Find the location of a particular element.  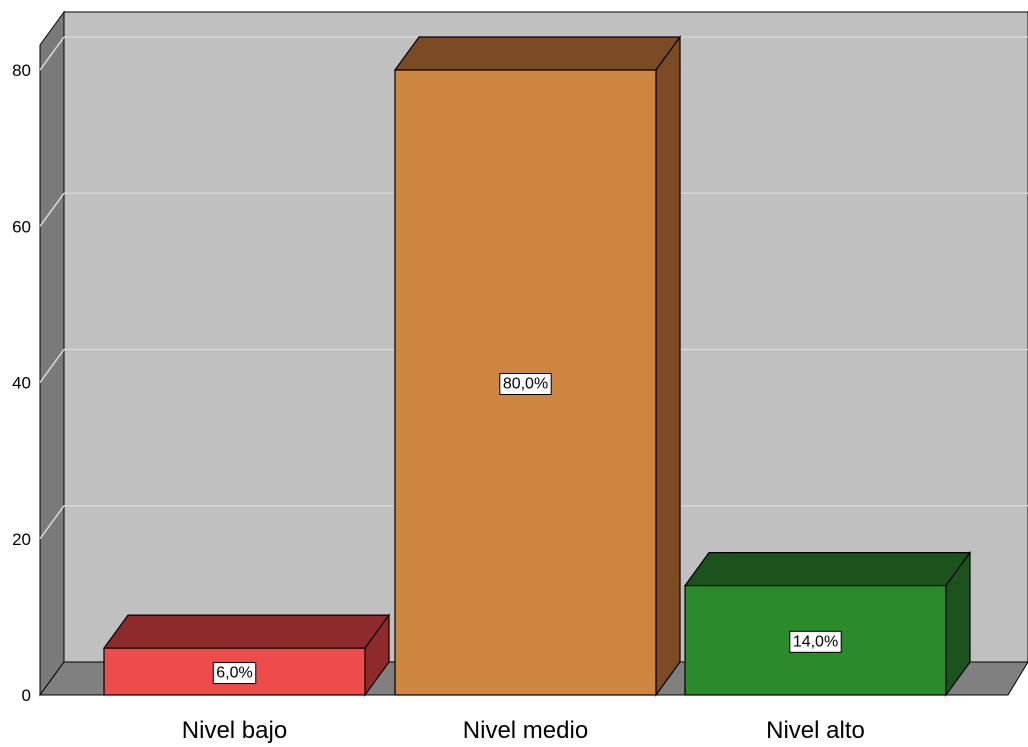

x-category-label: Nivel alto is located at coordinates (815, 730).